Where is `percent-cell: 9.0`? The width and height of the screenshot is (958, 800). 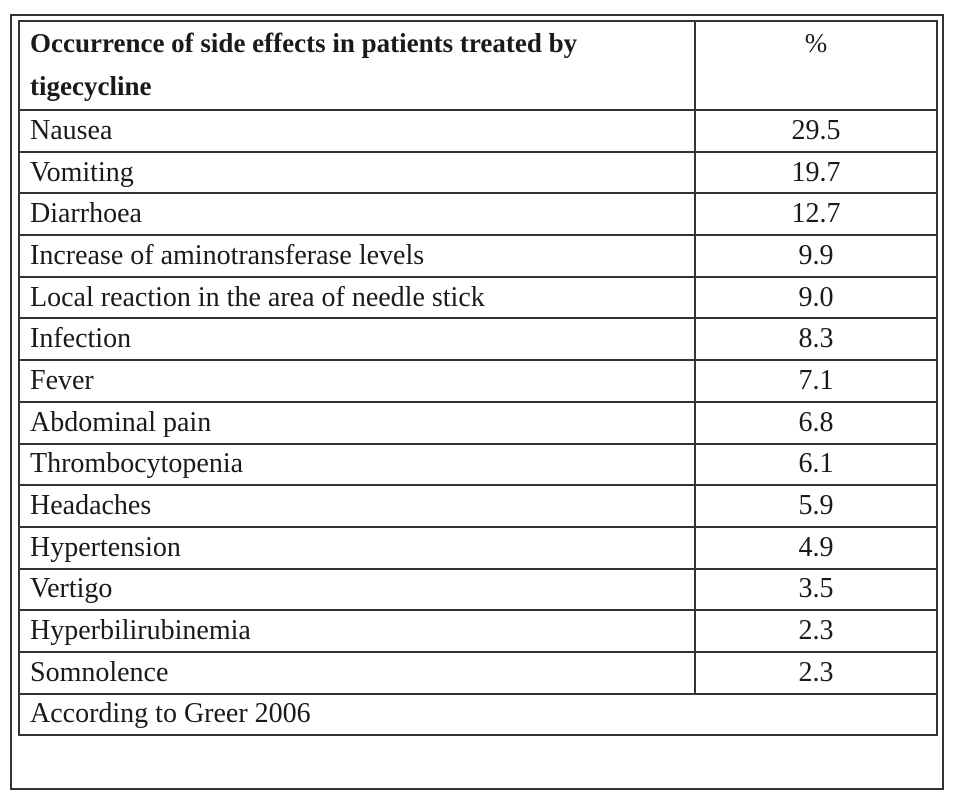 percent-cell: 9.0 is located at coordinates (816, 297).